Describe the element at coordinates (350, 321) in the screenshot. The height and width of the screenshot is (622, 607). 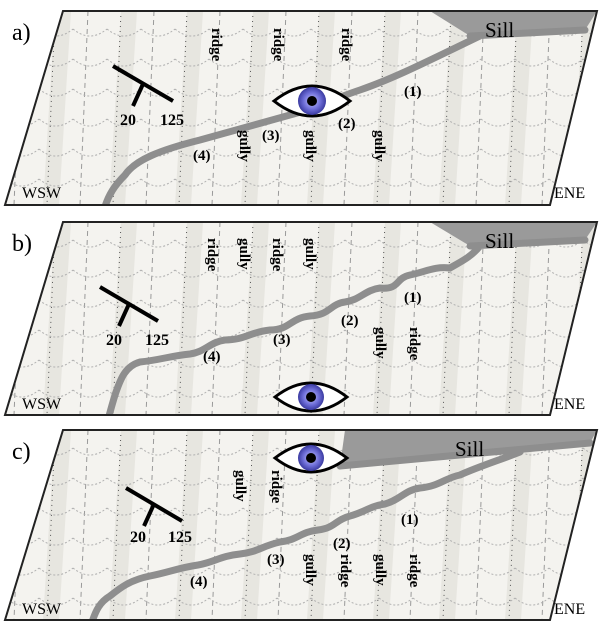
I see `panel-b-number-2: (2)` at that location.